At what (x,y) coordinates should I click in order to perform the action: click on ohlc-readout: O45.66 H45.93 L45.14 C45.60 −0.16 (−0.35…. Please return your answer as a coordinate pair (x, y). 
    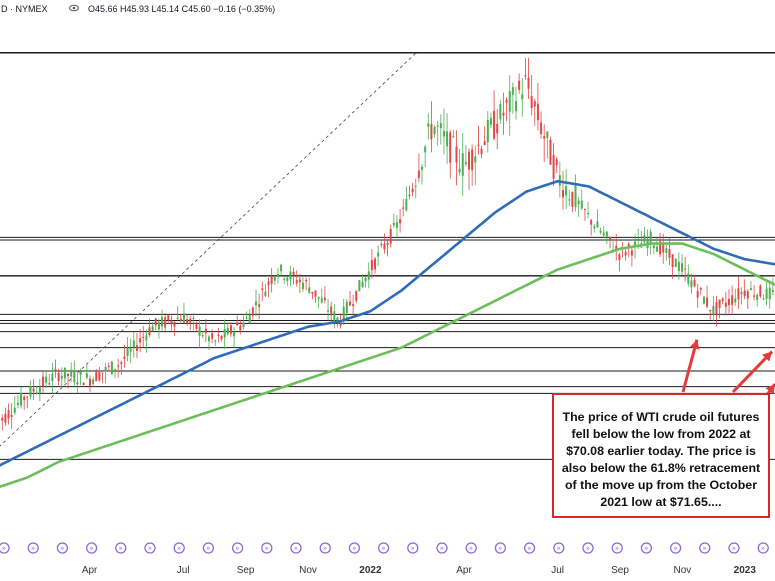
    Looking at the image, I should click on (181, 9).